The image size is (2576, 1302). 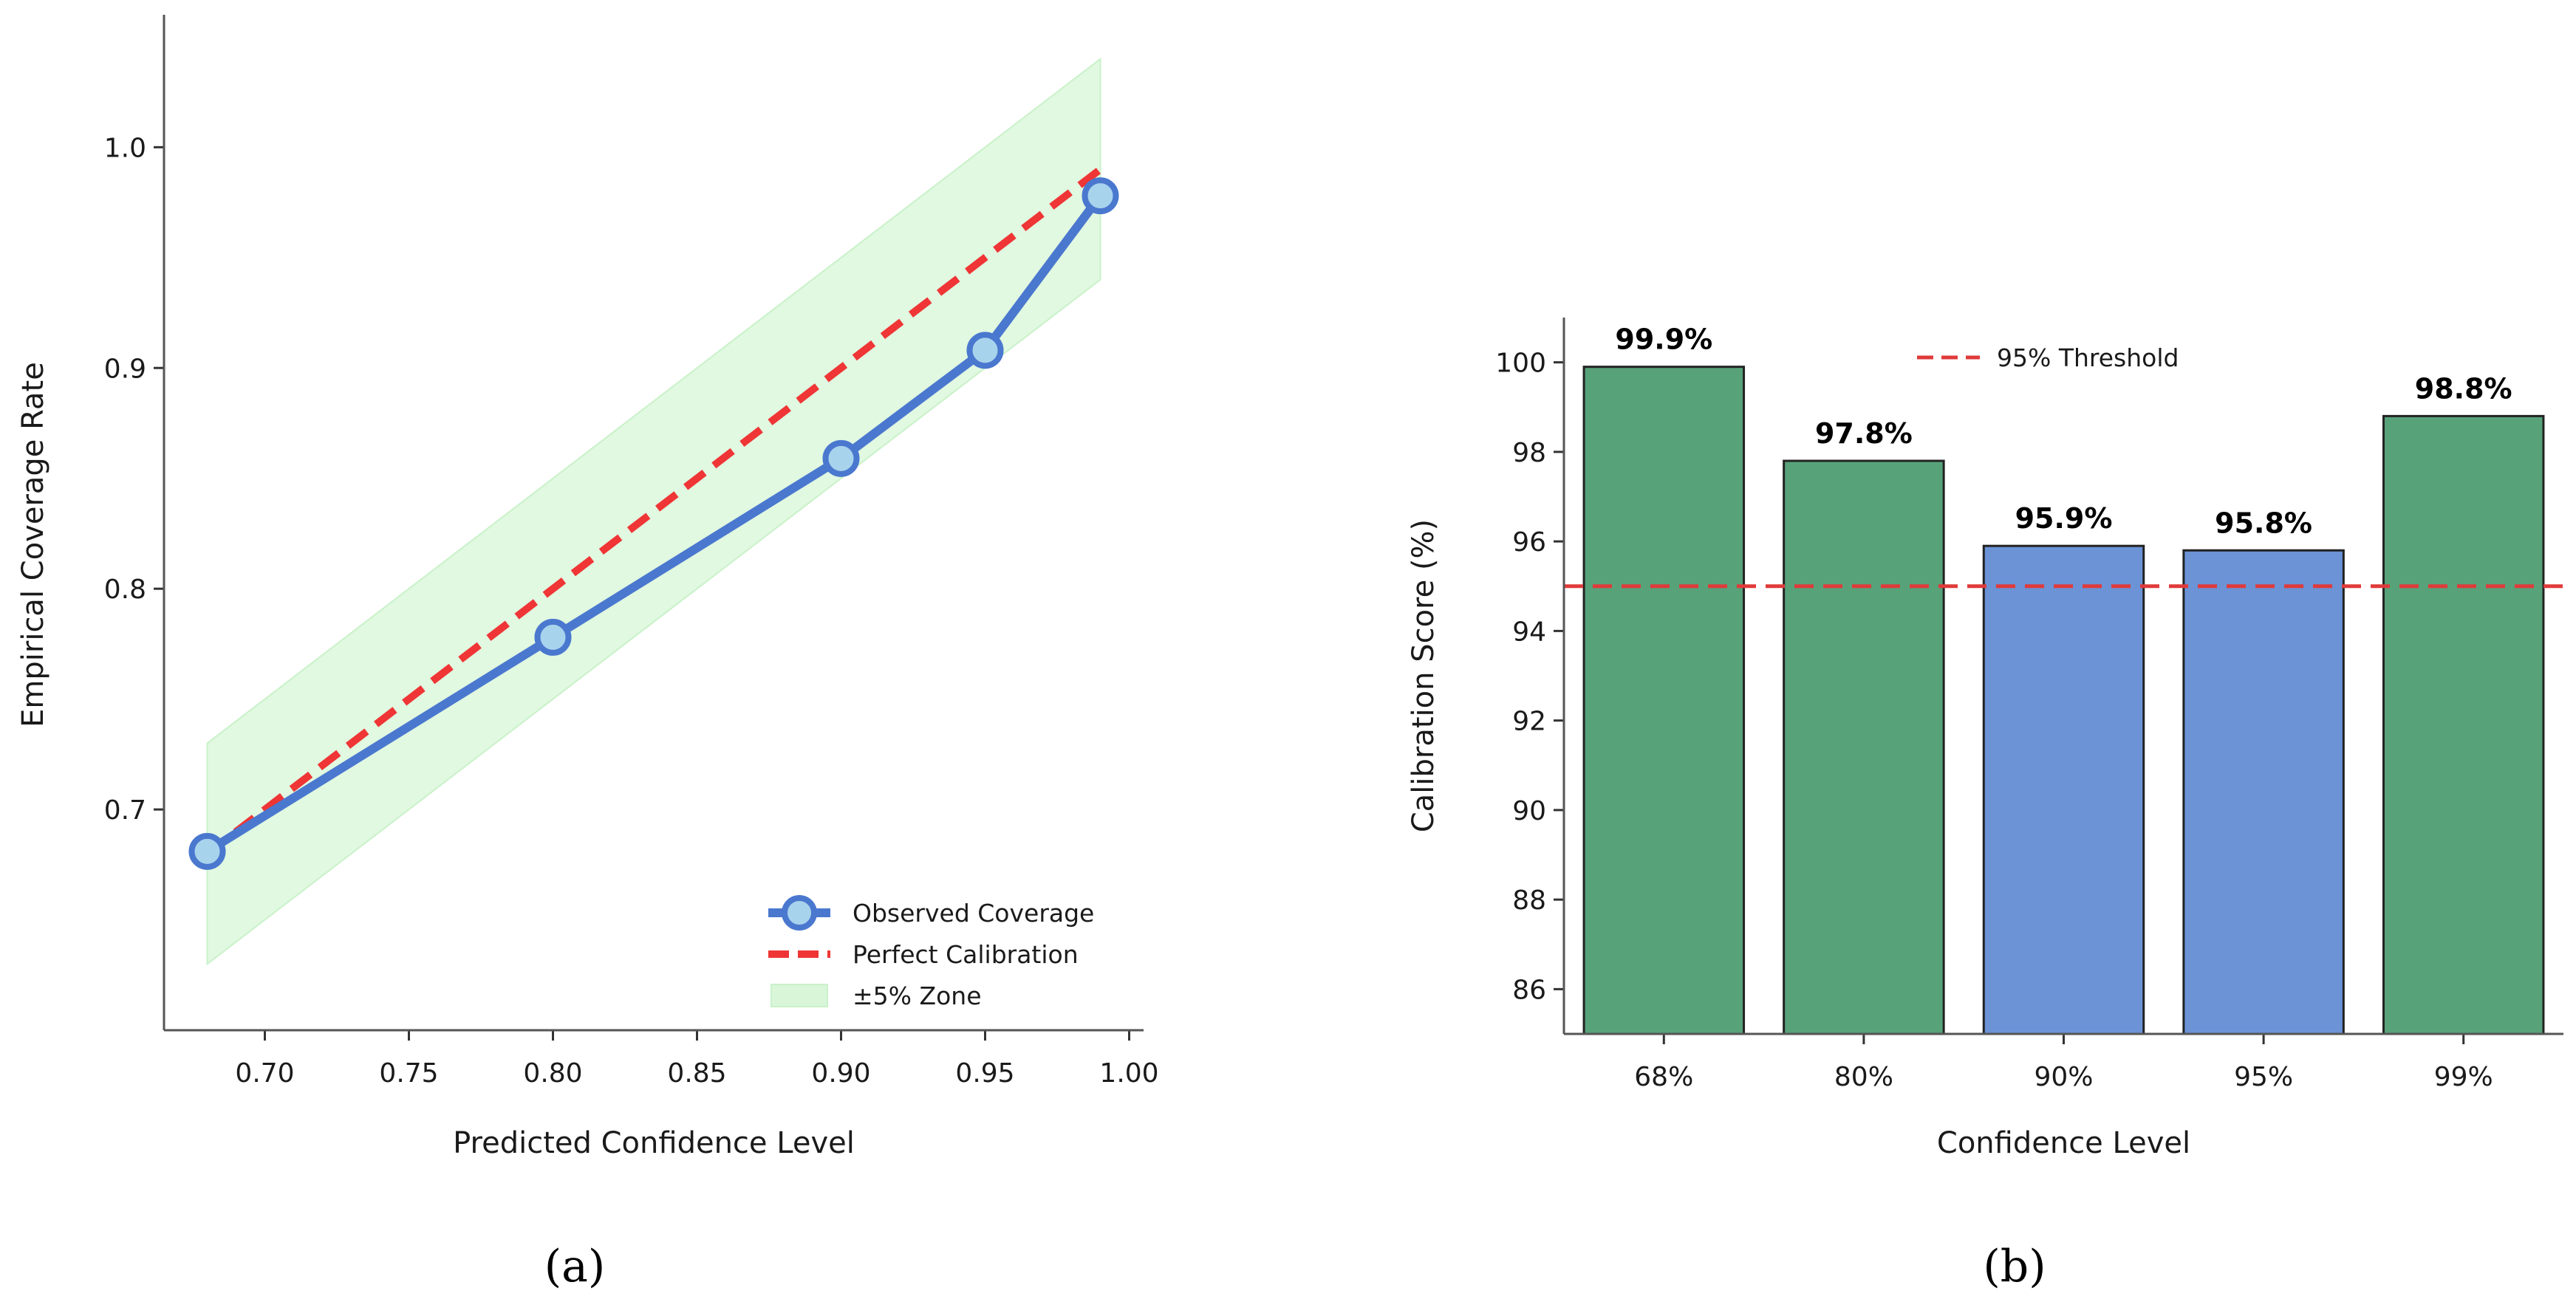 I want to click on legend-observed-label: Observed Coverage, so click(x=973, y=913).